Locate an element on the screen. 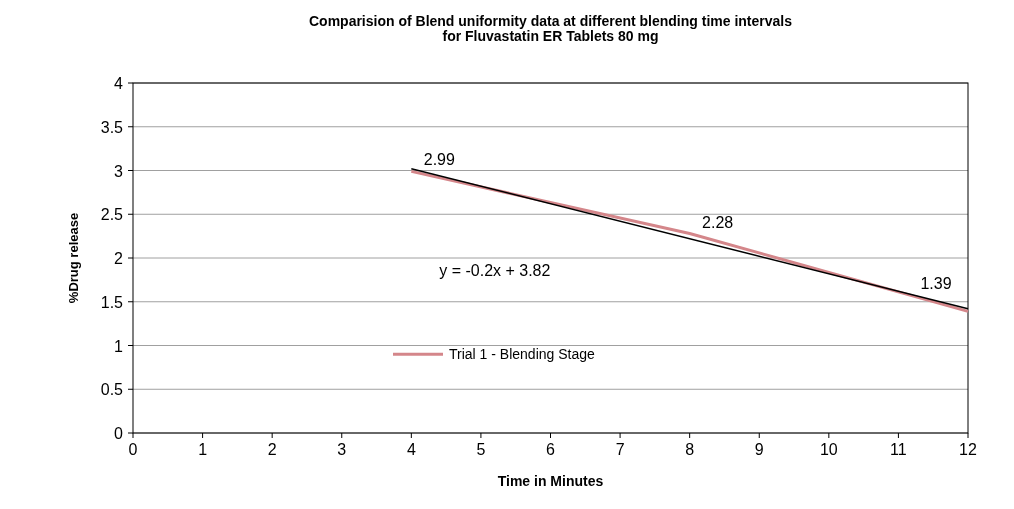  x-tick-label: 1 is located at coordinates (203, 449).